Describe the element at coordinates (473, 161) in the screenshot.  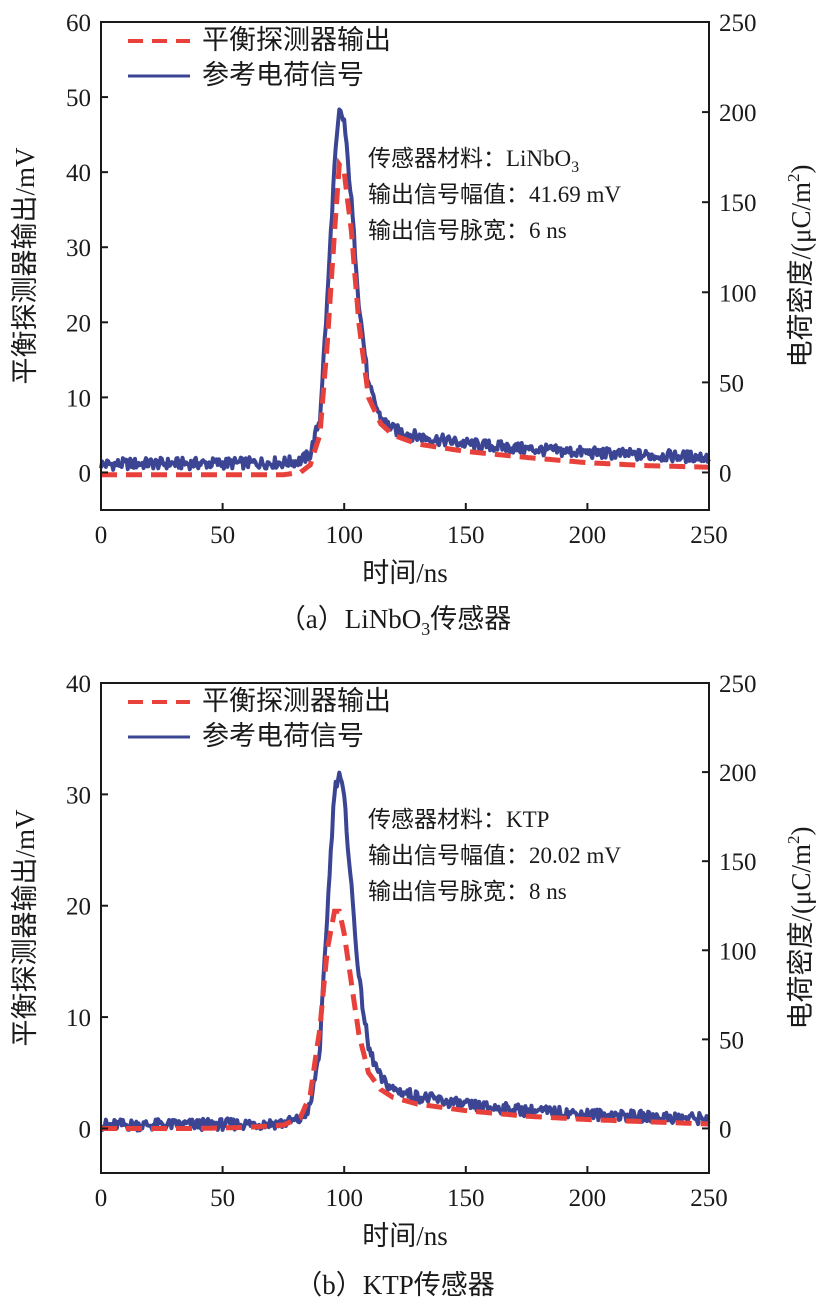
I see `annotation-material: 传感器材料：LiNbO3` at that location.